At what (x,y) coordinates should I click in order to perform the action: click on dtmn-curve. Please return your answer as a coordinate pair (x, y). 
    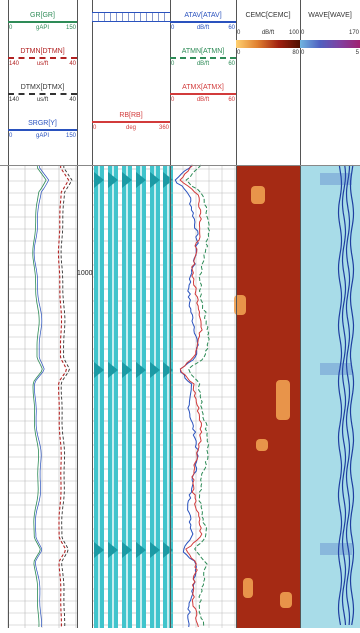
    Looking at the image, I should click on (63, 395).